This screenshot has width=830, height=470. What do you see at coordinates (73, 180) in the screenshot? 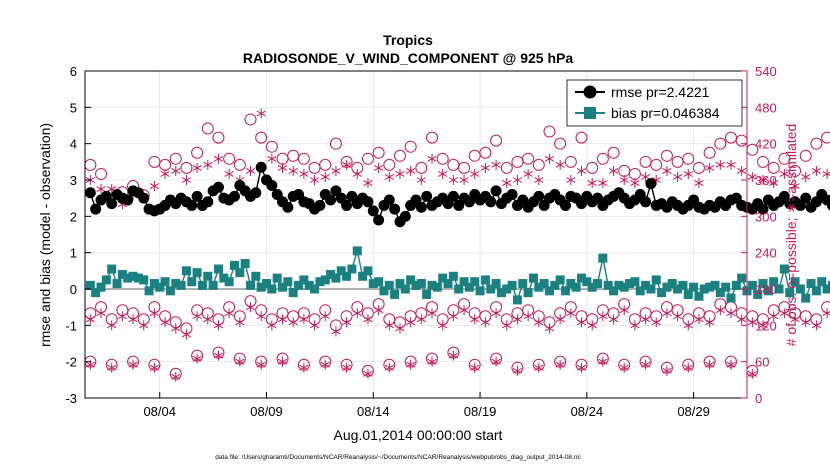
I see `left-tick-label: 3` at bounding box center [73, 180].